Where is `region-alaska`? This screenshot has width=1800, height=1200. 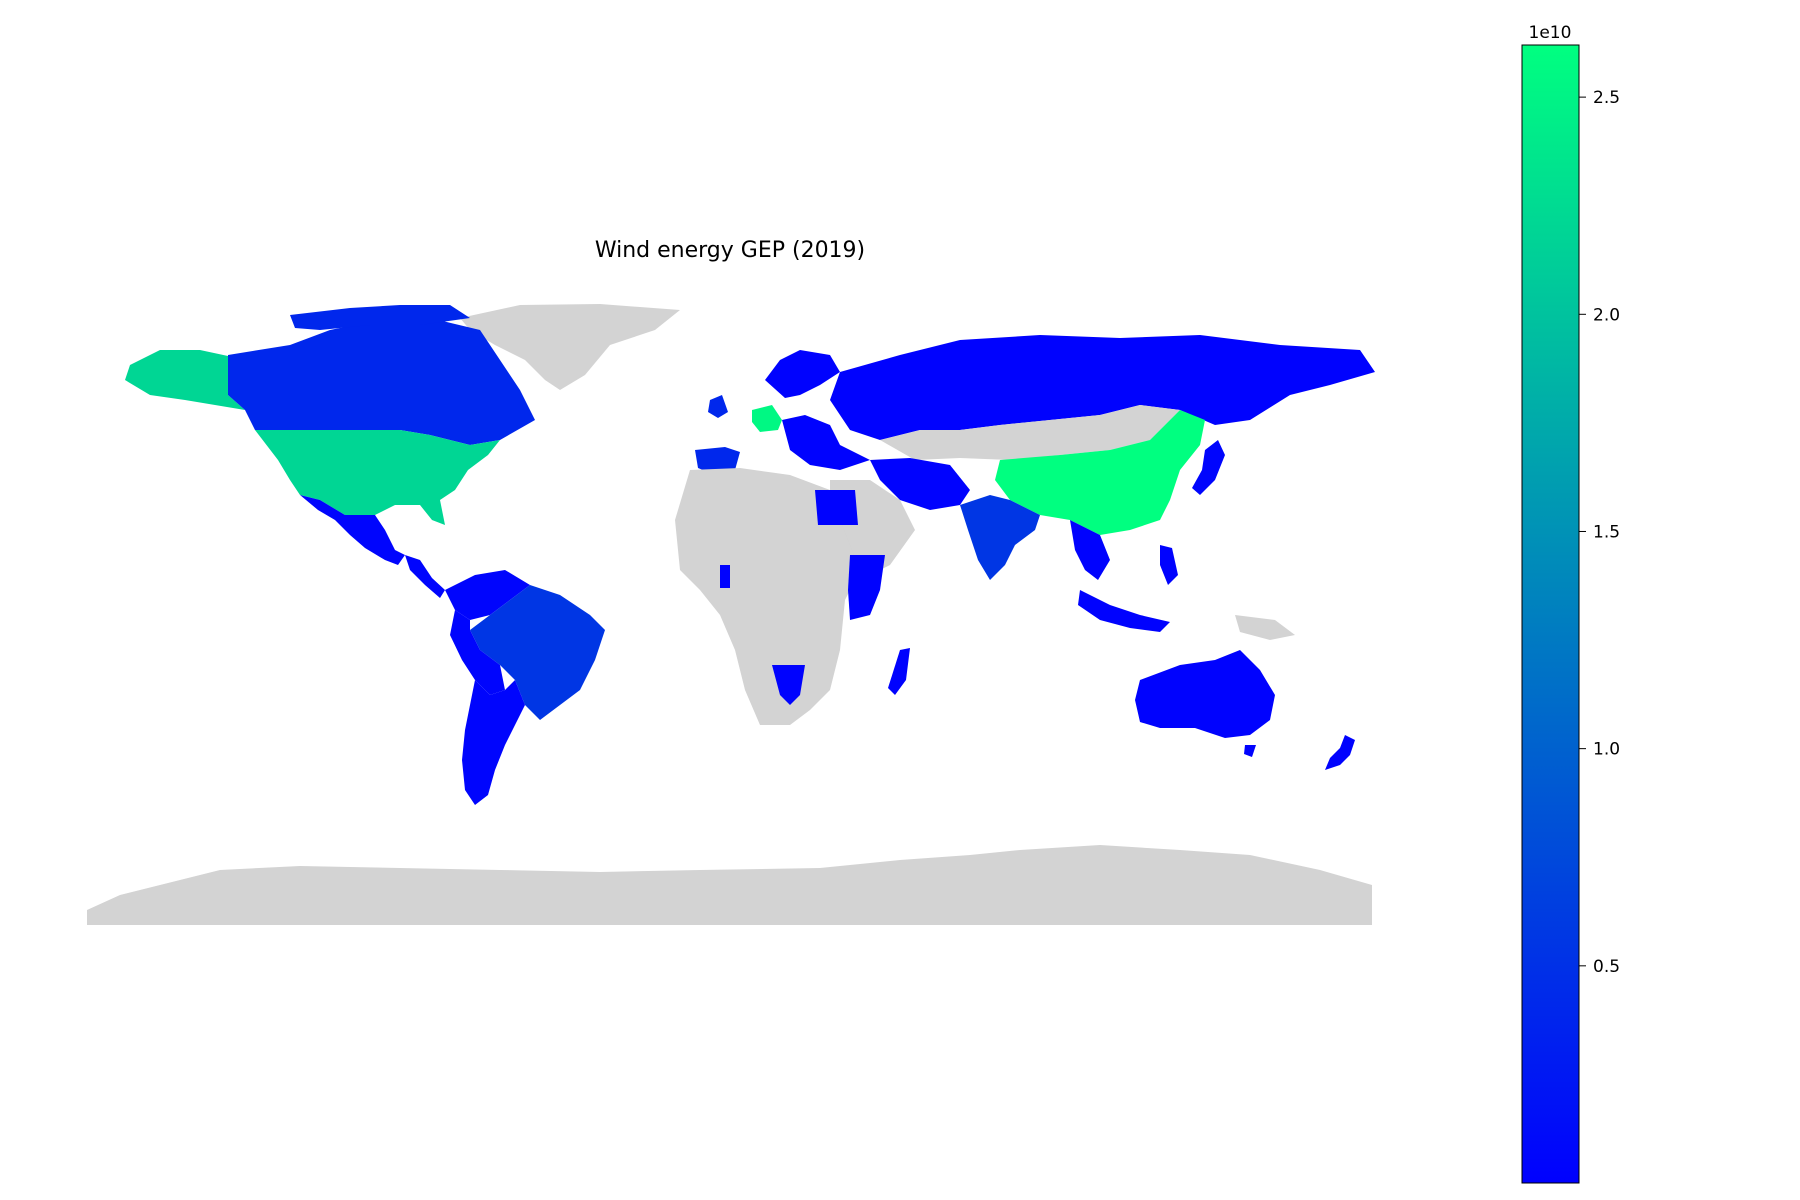 region-alaska is located at coordinates (185, 380).